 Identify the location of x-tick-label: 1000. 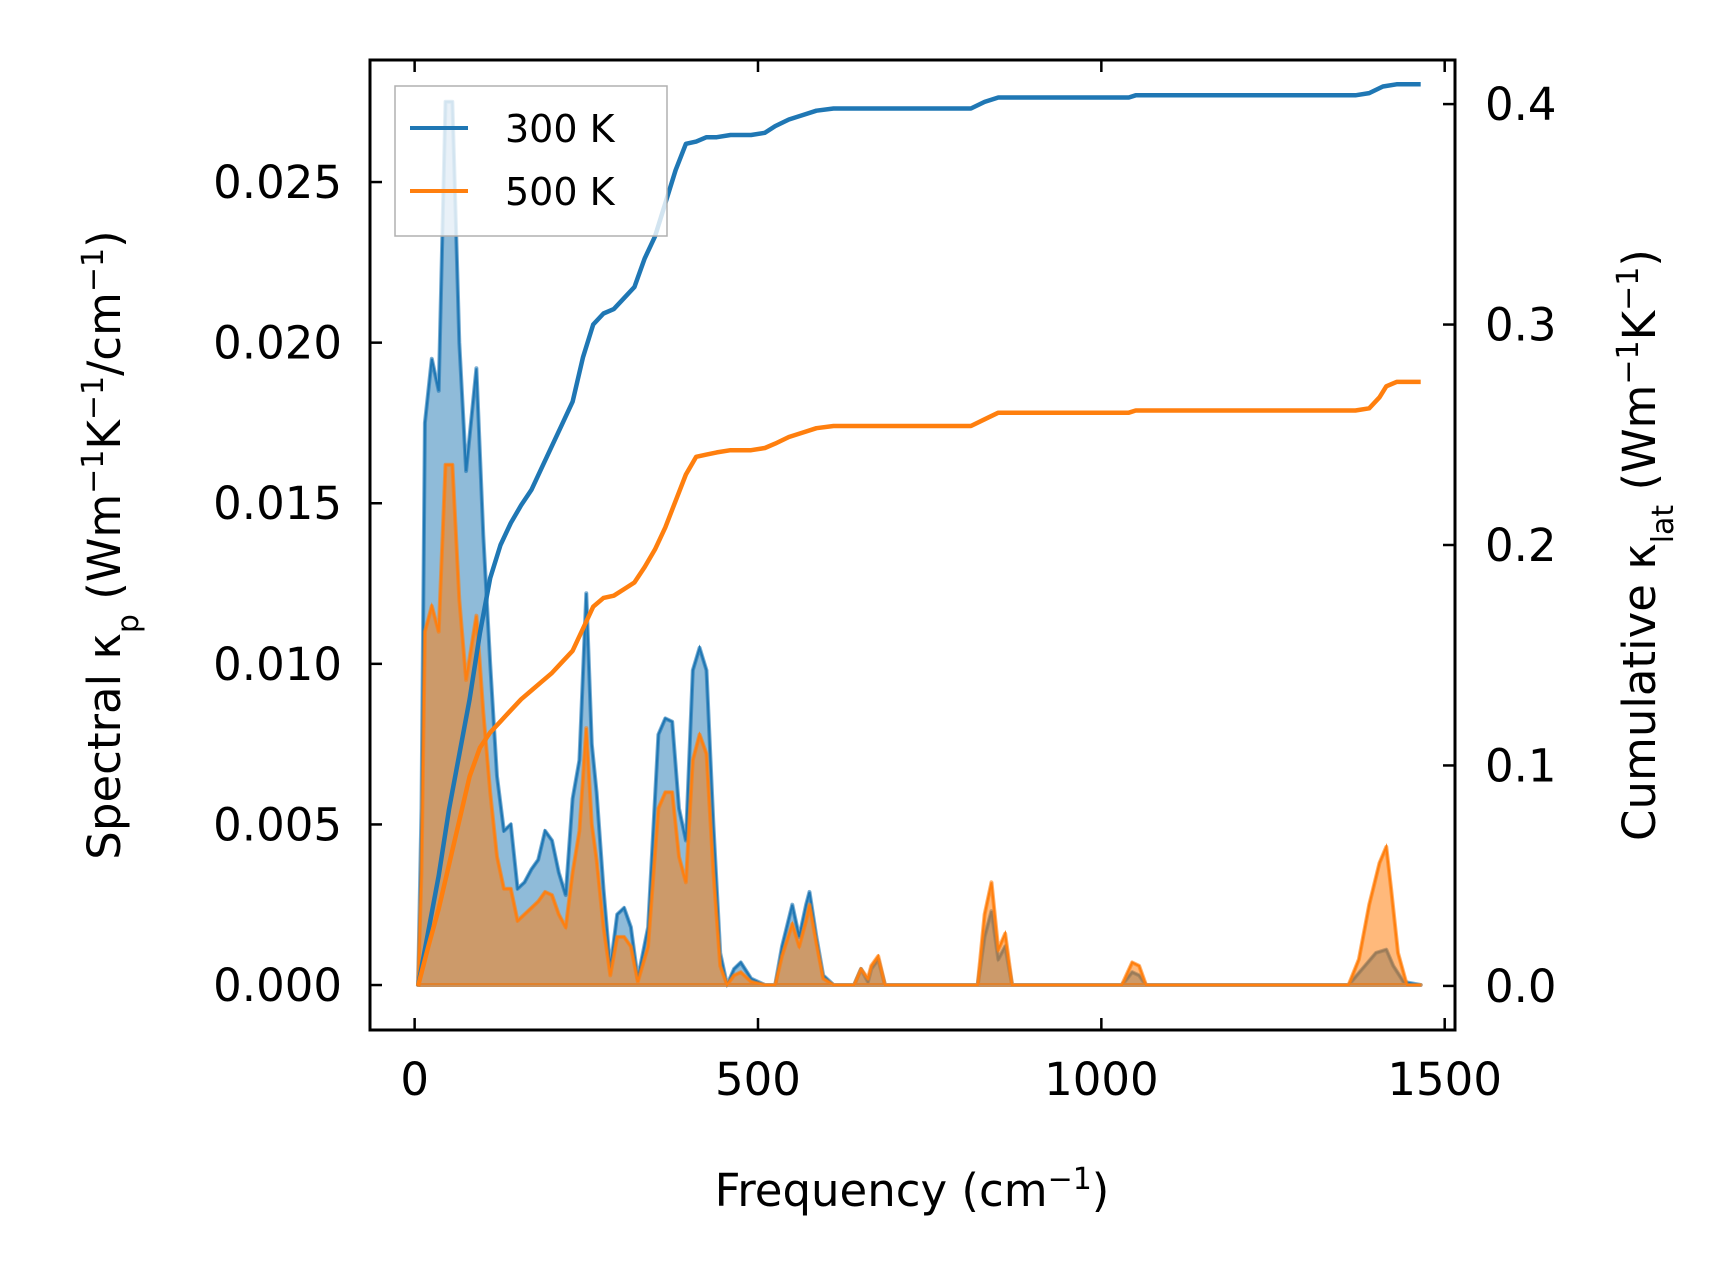
(1101, 1079).